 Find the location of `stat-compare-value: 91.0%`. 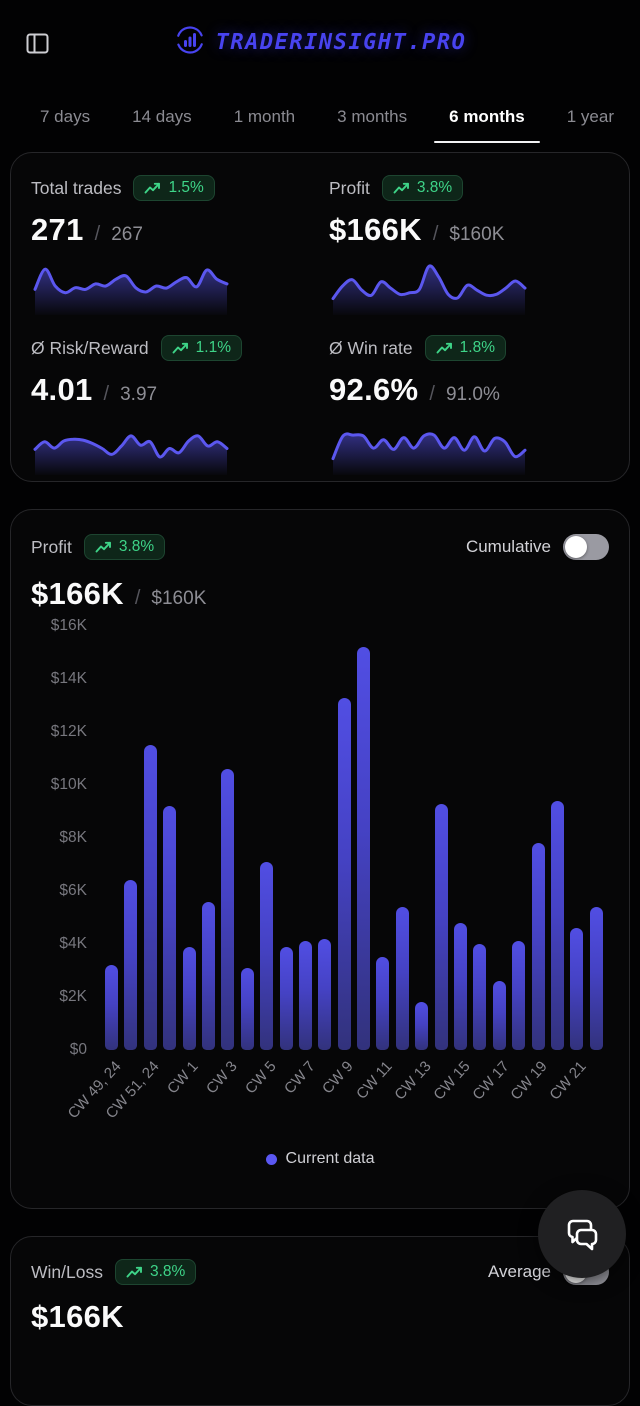

stat-compare-value: 91.0% is located at coordinates (472, 394).